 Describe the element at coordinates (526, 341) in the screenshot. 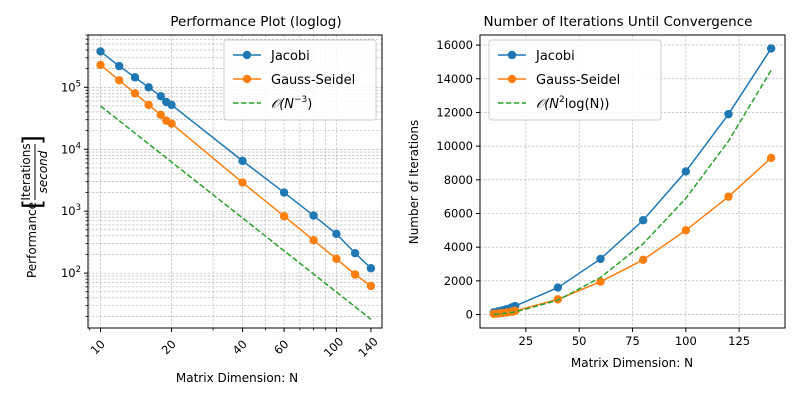

I see `x-tick-label: 25` at that location.